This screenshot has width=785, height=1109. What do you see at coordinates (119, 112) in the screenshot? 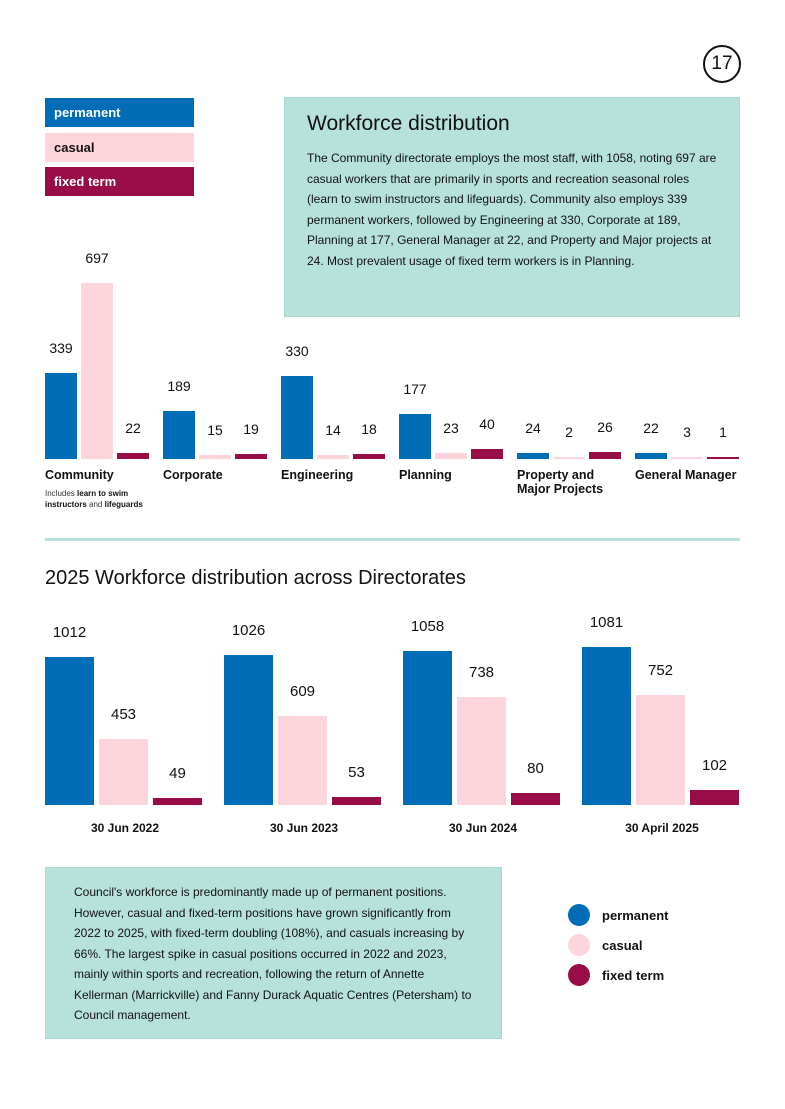
I see `legend-permanent: permanent` at bounding box center [119, 112].